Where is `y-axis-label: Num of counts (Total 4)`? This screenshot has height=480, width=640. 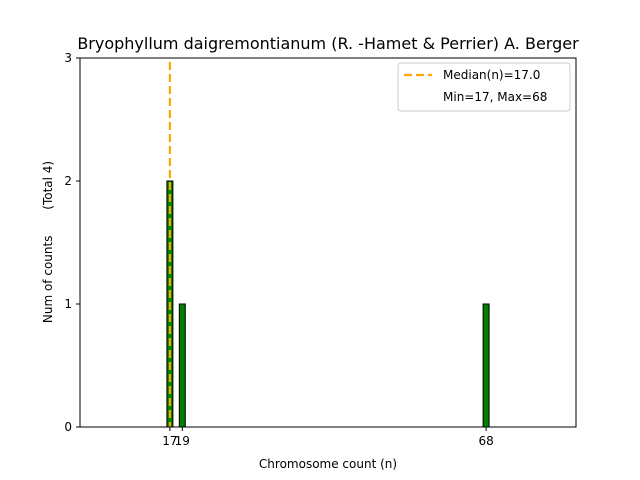
y-axis-label: Num of counts (Total 4) is located at coordinates (48, 242).